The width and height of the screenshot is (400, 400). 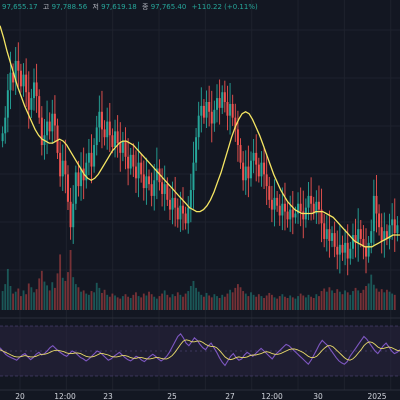 What do you see at coordinates (225, 7) in the screenshot?
I see `change-value: +110.22 (+0.11%)` at bounding box center [225, 7].